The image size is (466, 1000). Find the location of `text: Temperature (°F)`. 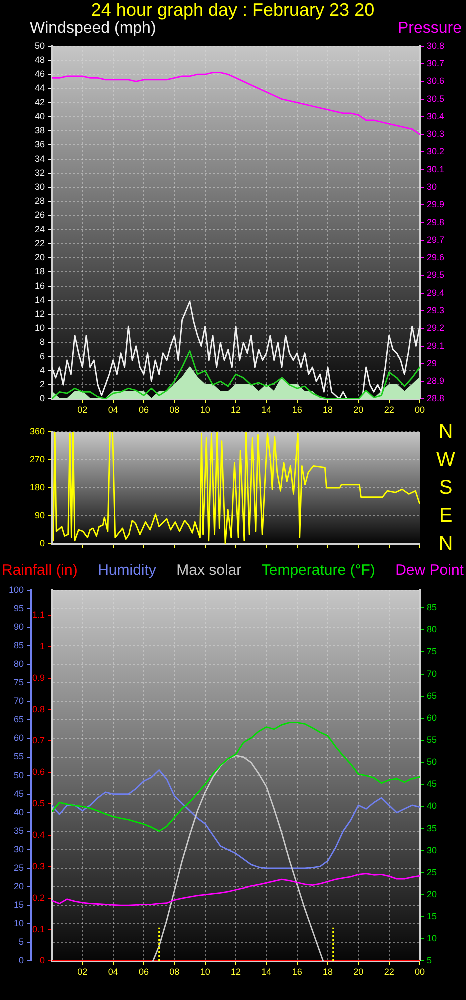

text: Temperature (°F) is located at coordinates (319, 571).